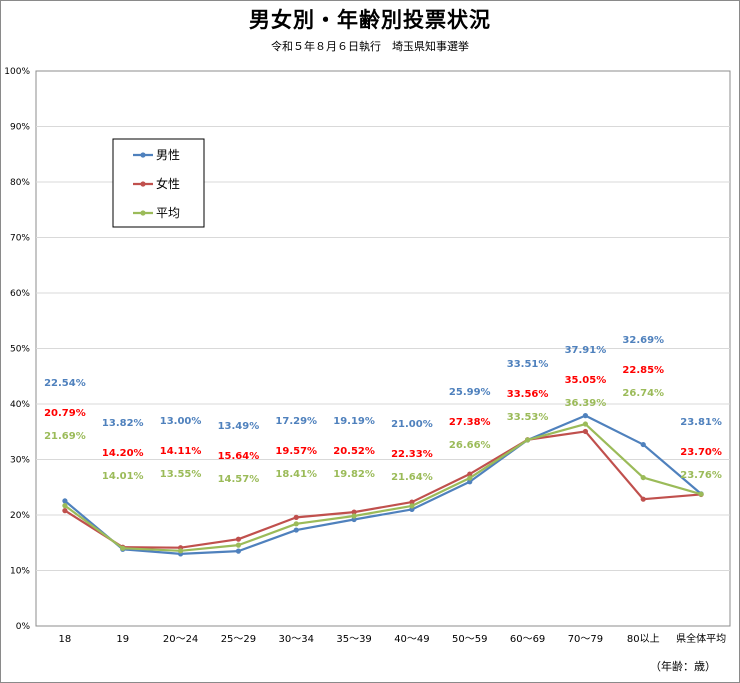 The height and width of the screenshot is (683, 740). I want to click on legend-box, so click(158, 183).